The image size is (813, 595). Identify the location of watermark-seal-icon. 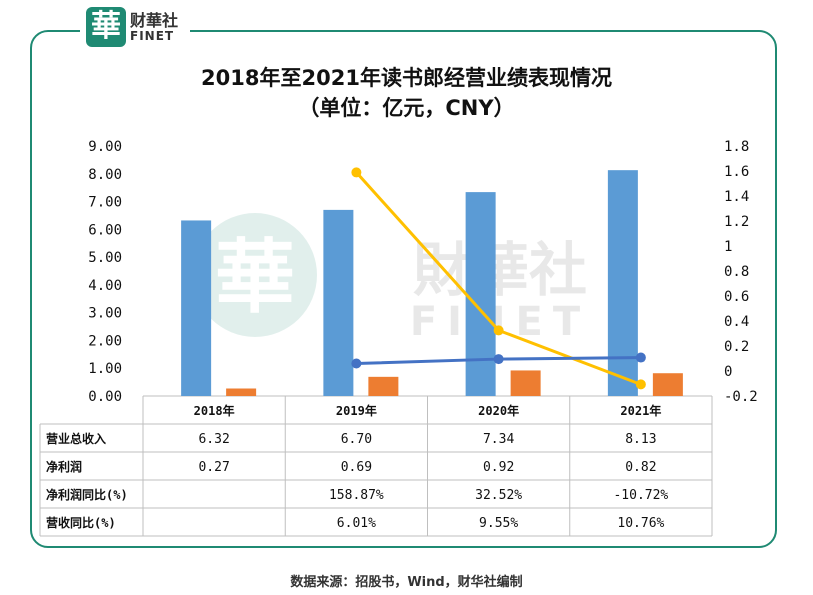
(255, 275).